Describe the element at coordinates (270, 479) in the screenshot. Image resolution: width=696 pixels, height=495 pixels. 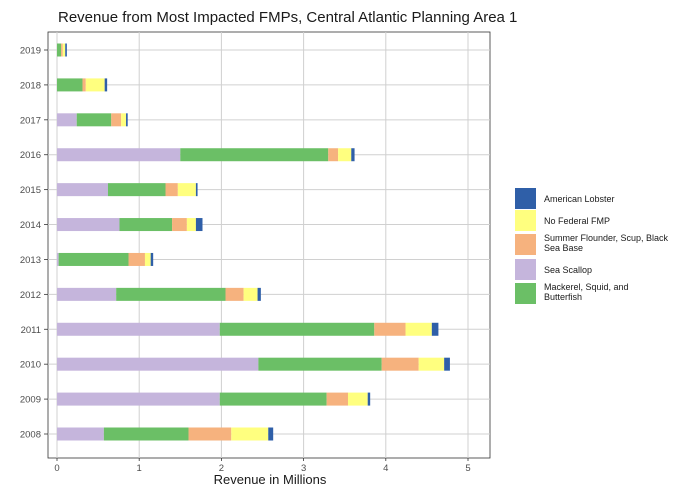
I see `x-axis-label: Revenue in Millions` at that location.